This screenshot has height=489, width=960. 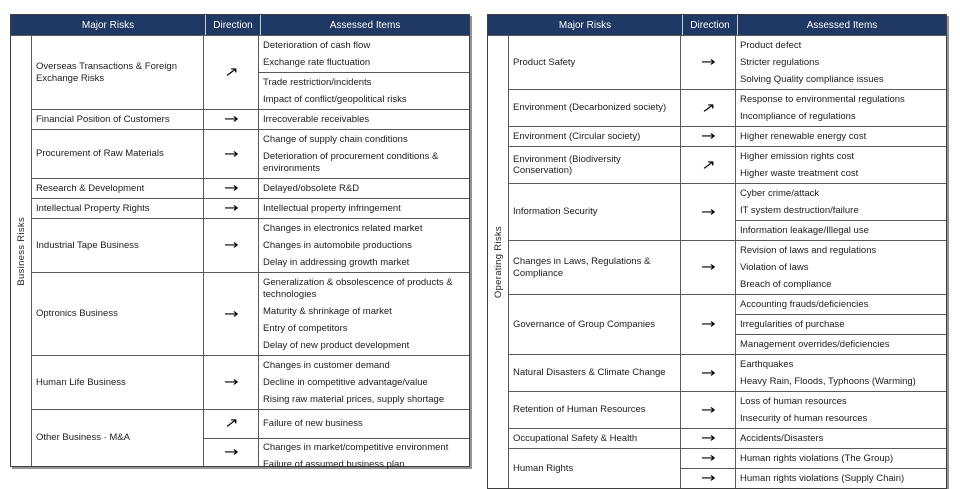 I want to click on major-risk-name: Financial Position of Customers, so click(x=103, y=119).